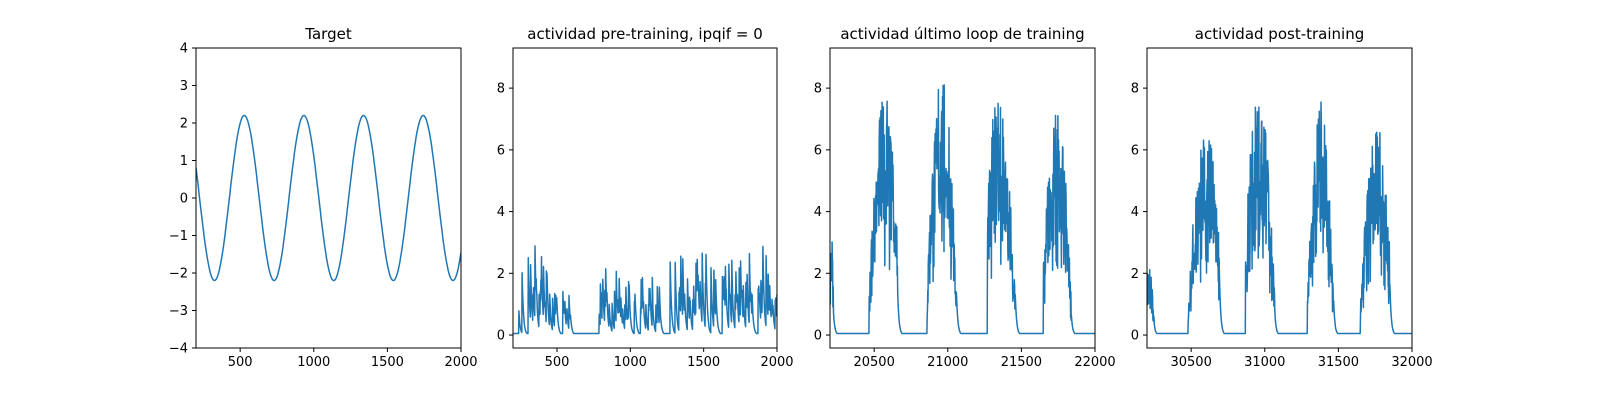  What do you see at coordinates (873, 362) in the screenshot?
I see `x-tick-label: 20500` at bounding box center [873, 362].